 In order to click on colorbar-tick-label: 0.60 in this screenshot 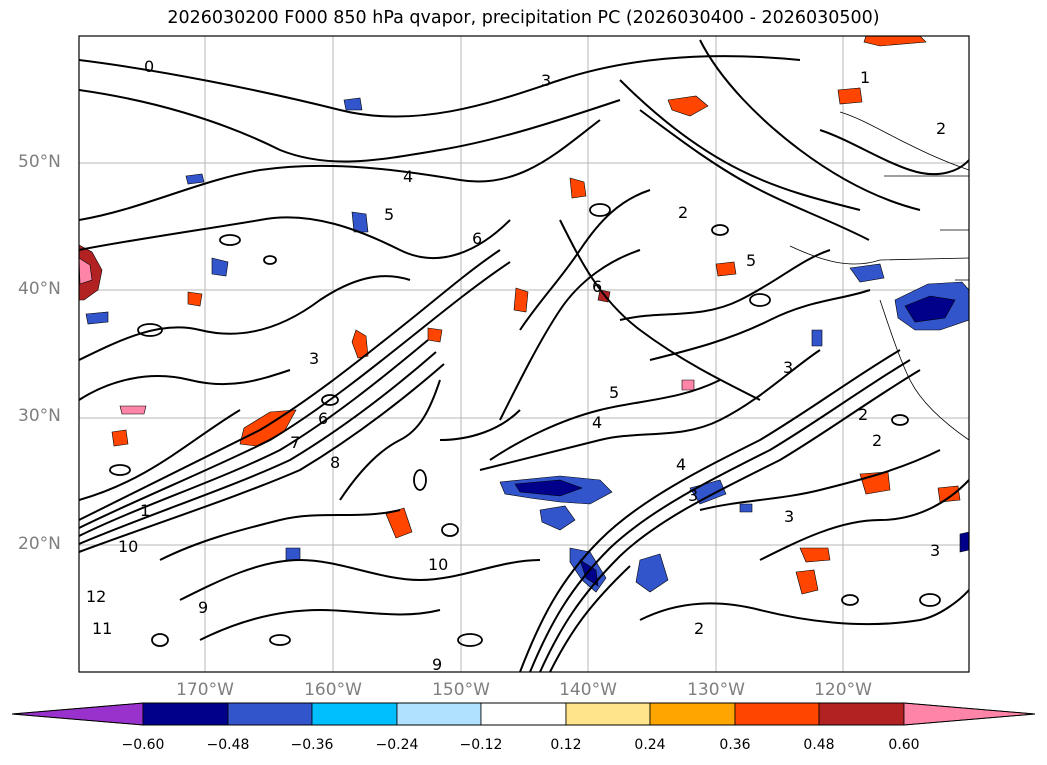, I will do `click(904, 745)`.